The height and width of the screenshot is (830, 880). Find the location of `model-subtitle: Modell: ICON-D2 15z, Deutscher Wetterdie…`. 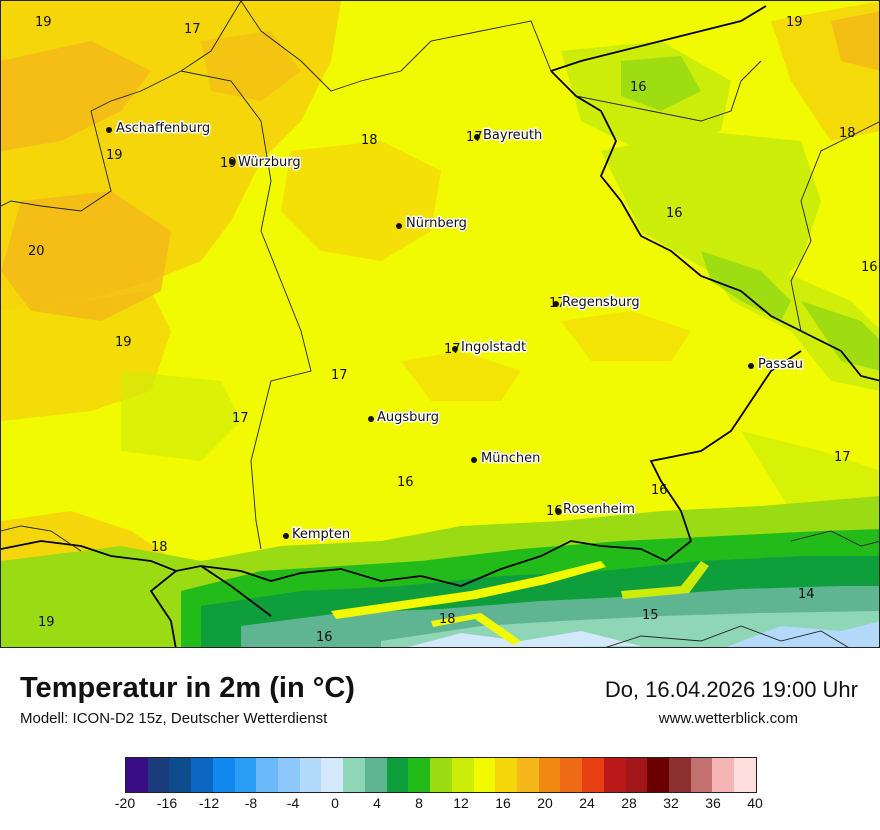

model-subtitle: Modell: ICON-D2 15z, Deutscher Wetterdie… is located at coordinates (174, 718).